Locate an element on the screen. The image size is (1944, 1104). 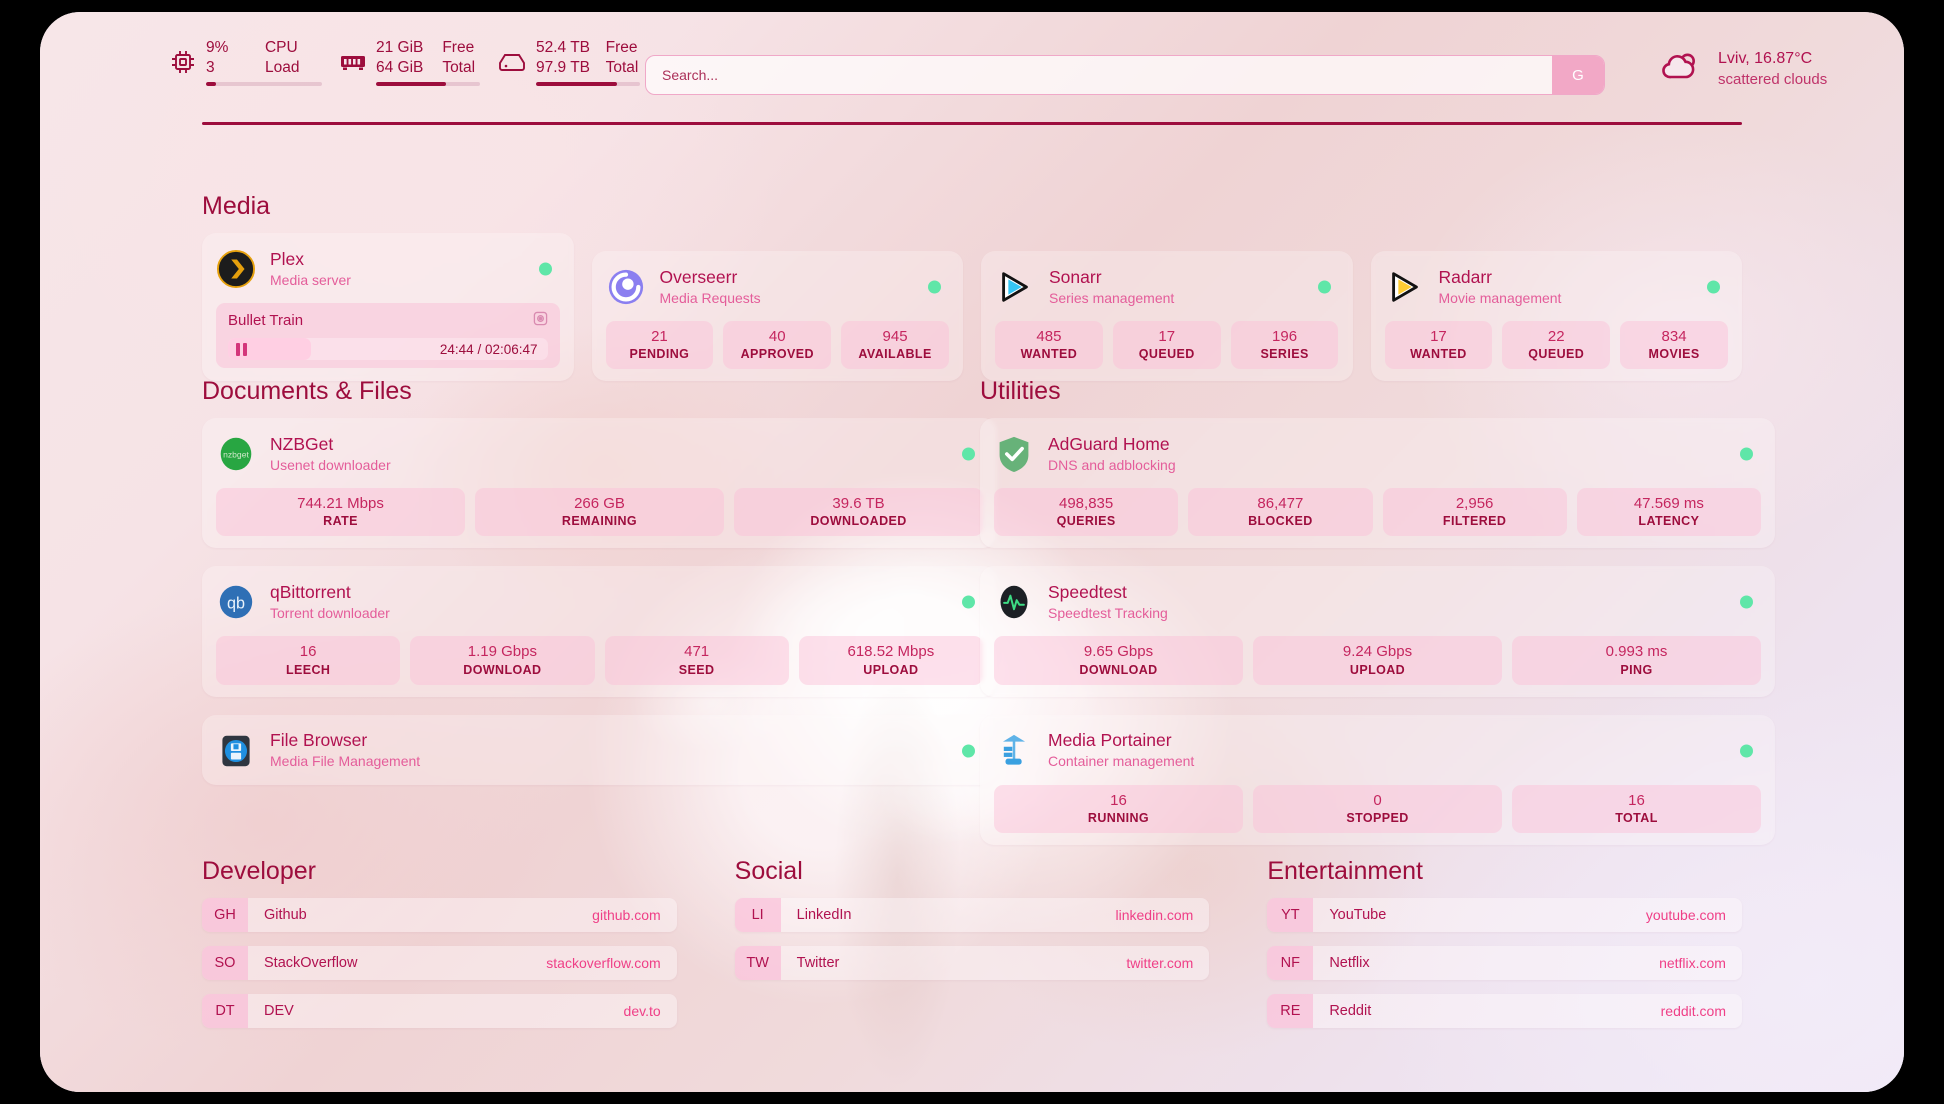
service-stat-label: DOWNLOAD is located at coordinates (502, 669).